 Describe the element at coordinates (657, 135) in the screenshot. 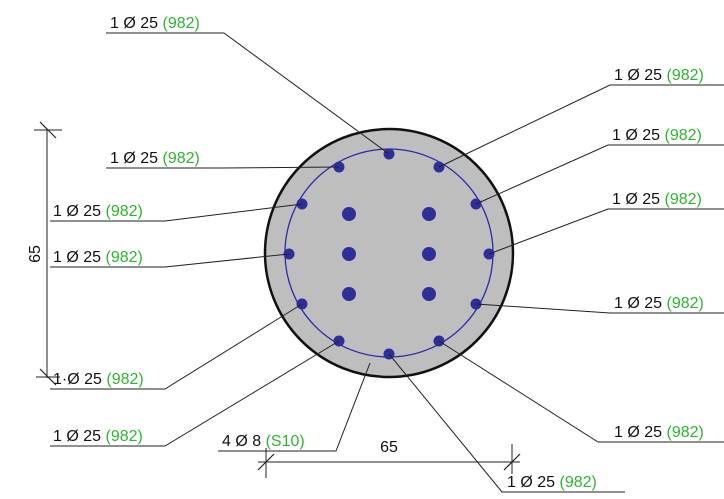

I see `rebar-label-r2: 1 Ø 25 (982)` at that location.